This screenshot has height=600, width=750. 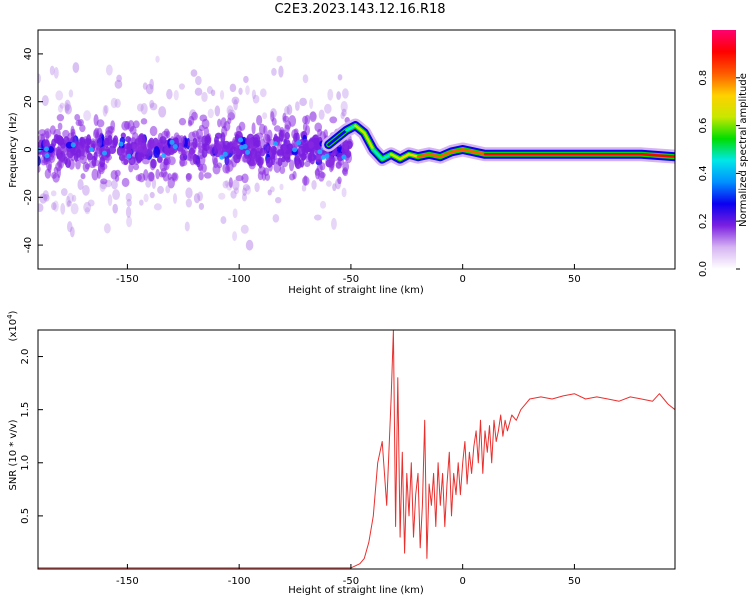 I want to click on snr-x-axis: -150 -100 -50 0 50, so click(x=348, y=575).